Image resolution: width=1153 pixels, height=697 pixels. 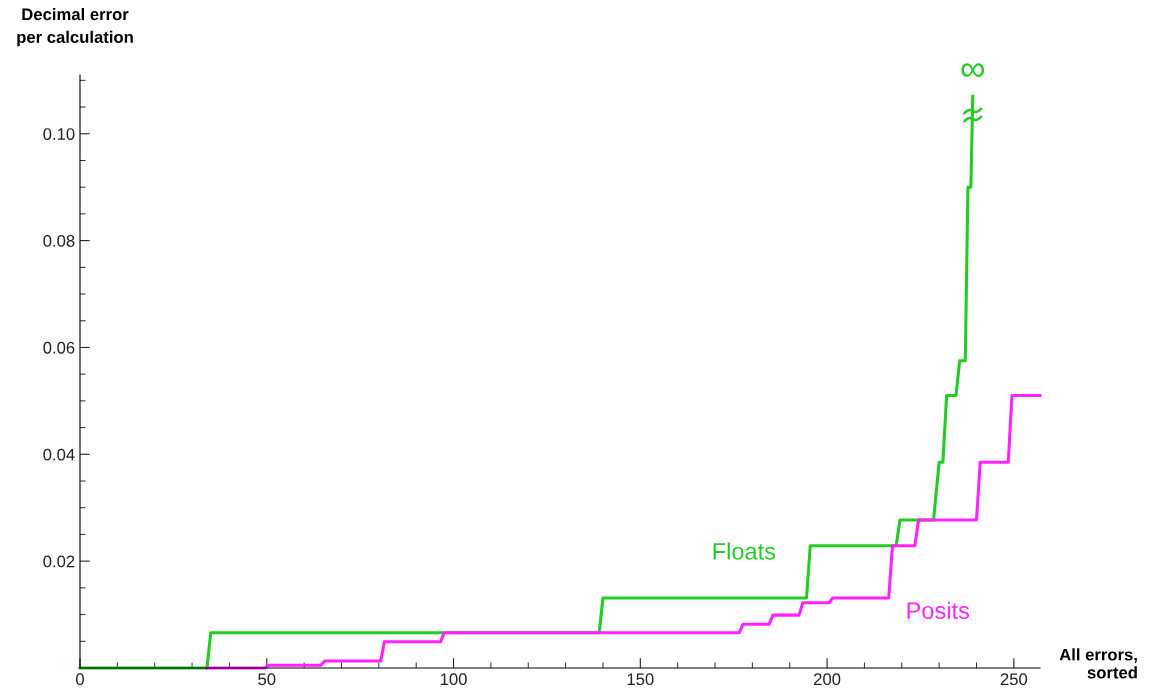 I want to click on y-tick-label: 0.04, so click(x=59, y=454).